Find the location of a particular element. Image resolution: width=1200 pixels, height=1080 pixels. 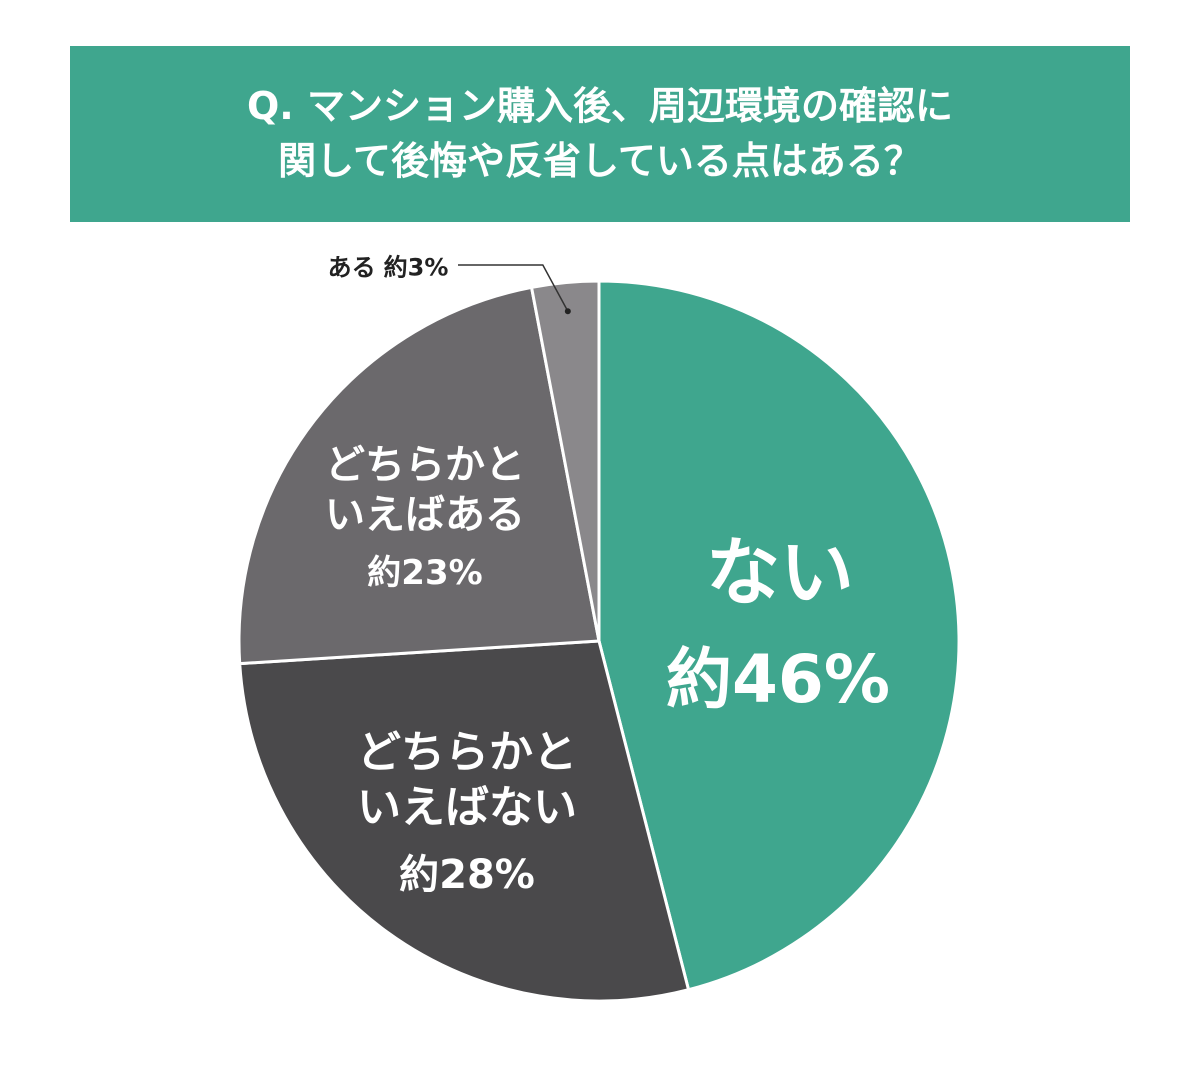

category-label: どちらかといえばない is located at coordinates (467, 780).